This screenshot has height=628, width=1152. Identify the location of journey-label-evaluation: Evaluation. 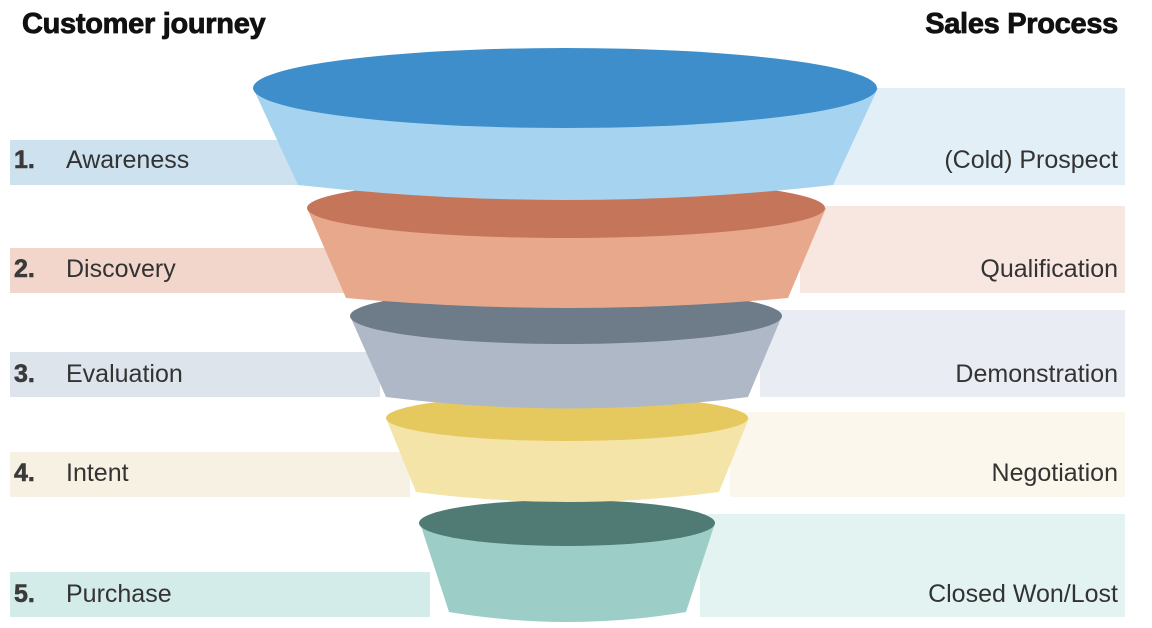
(124, 374).